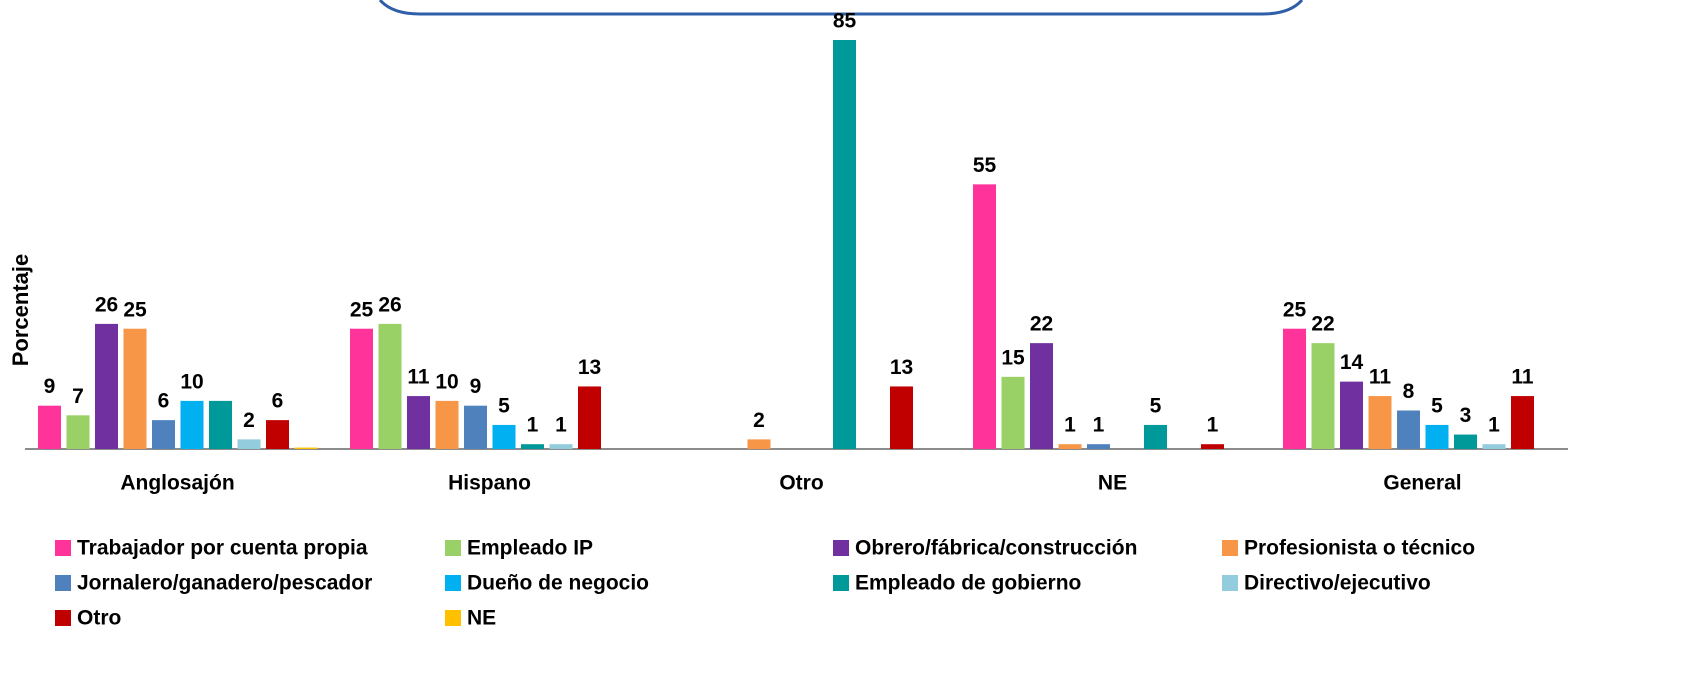 The image size is (1694, 683). What do you see at coordinates (78, 396) in the screenshot?
I see `data-label: 7` at bounding box center [78, 396].